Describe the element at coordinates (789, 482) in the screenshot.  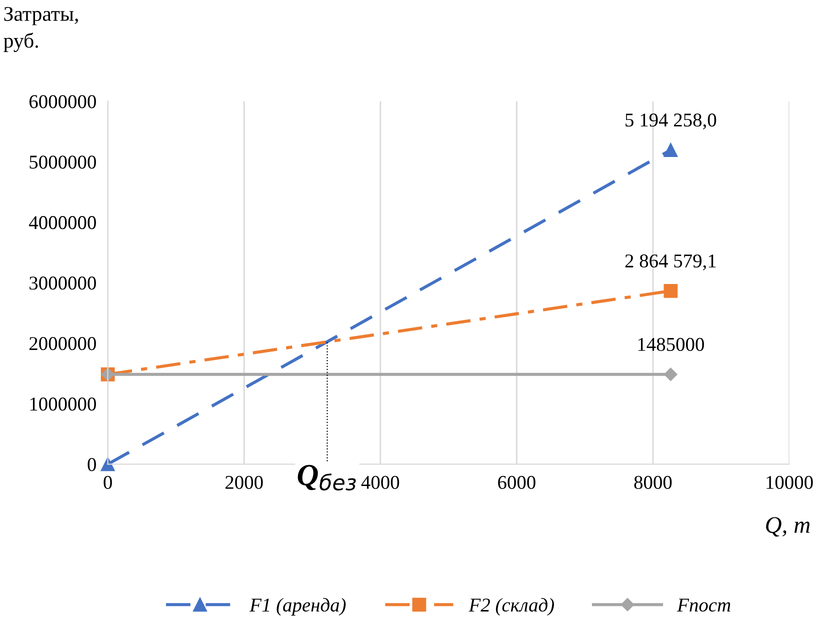
I see `x-tick-label: 10000` at that location.